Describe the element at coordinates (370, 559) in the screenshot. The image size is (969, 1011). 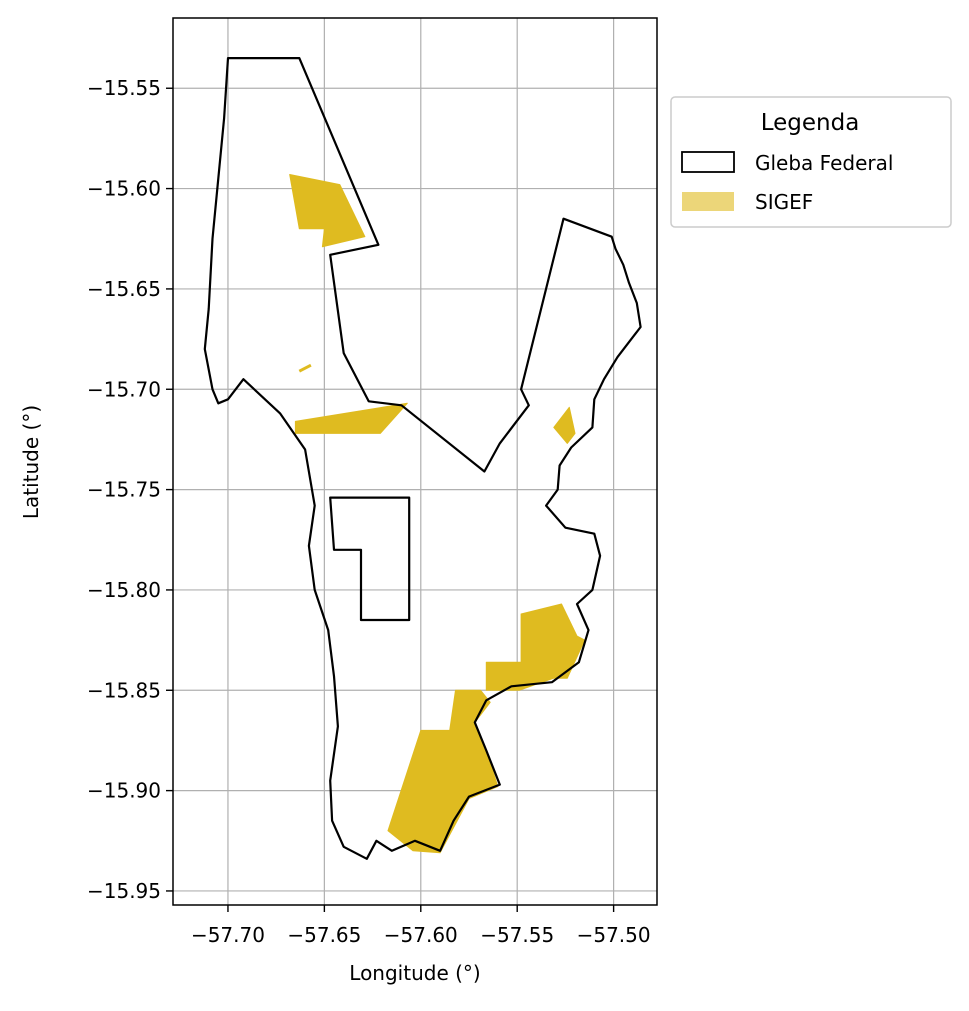
I see `gleba-federal-boundary` at that location.